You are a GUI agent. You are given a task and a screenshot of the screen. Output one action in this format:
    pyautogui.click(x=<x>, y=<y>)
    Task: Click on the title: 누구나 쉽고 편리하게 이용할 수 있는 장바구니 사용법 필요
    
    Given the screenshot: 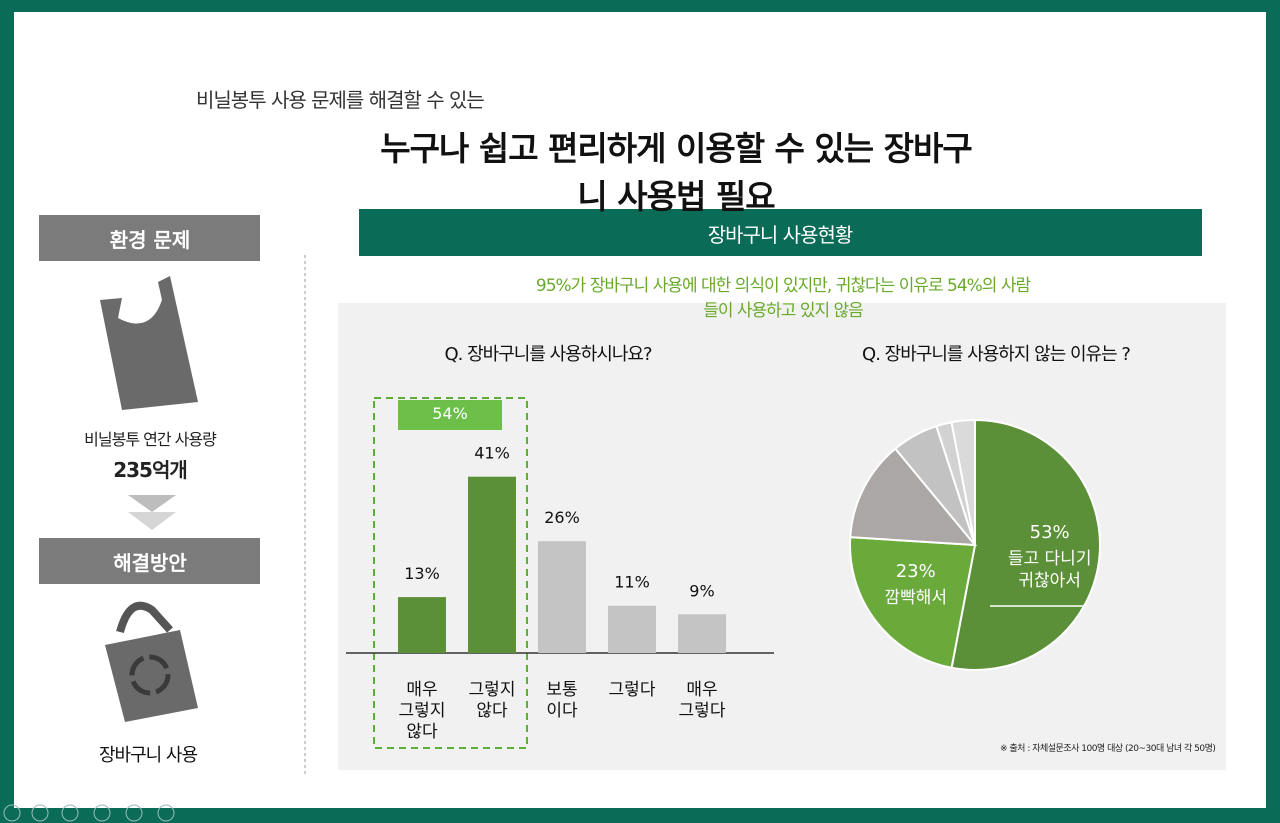 What is the action you would take?
    pyautogui.click(x=676, y=172)
    